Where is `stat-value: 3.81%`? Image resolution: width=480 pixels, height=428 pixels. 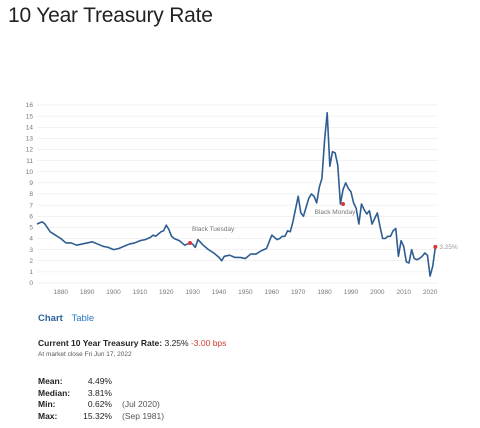 stat-value: 3.81% is located at coordinates (99, 392).